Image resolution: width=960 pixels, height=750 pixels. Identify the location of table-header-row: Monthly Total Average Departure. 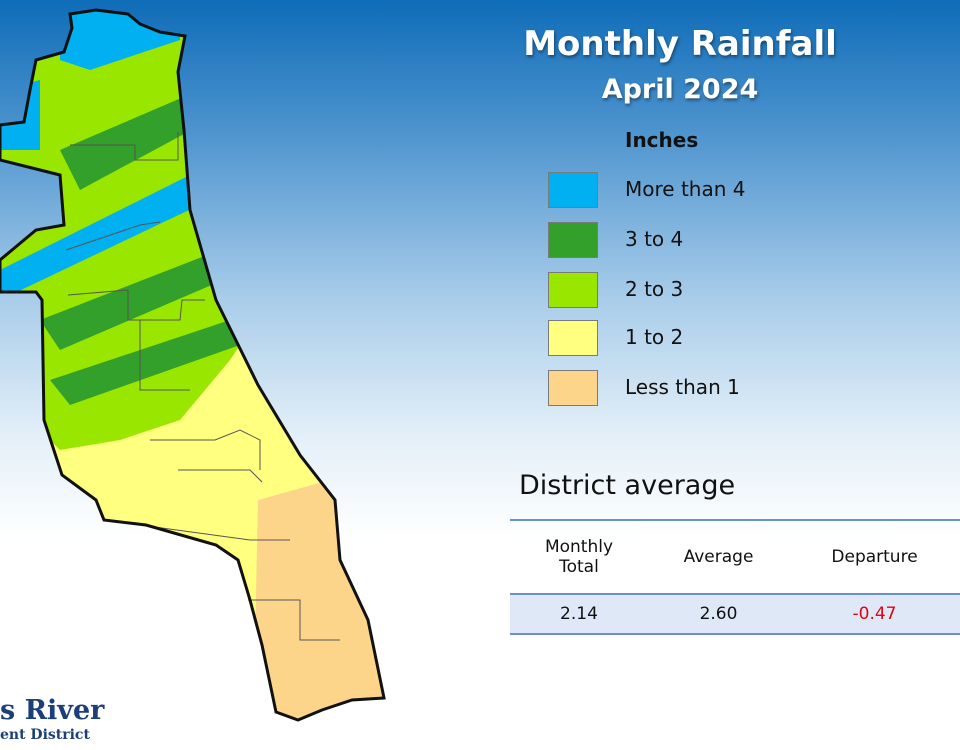
(735, 556).